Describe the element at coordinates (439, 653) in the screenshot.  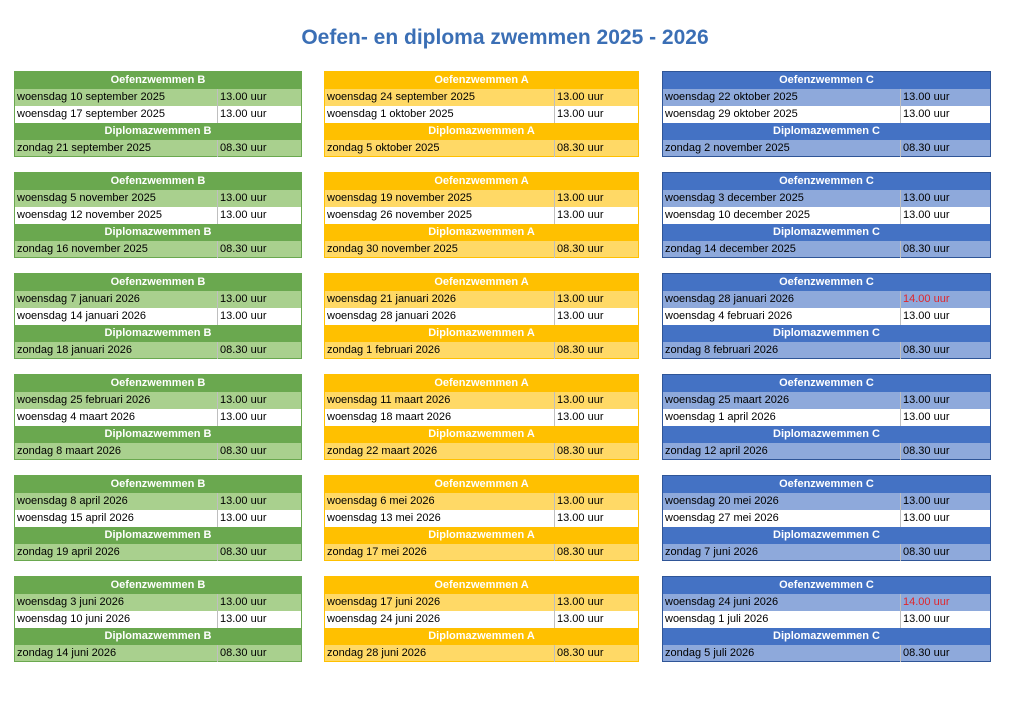
I see `diploma-date: zondag 28 juni 2026` at that location.